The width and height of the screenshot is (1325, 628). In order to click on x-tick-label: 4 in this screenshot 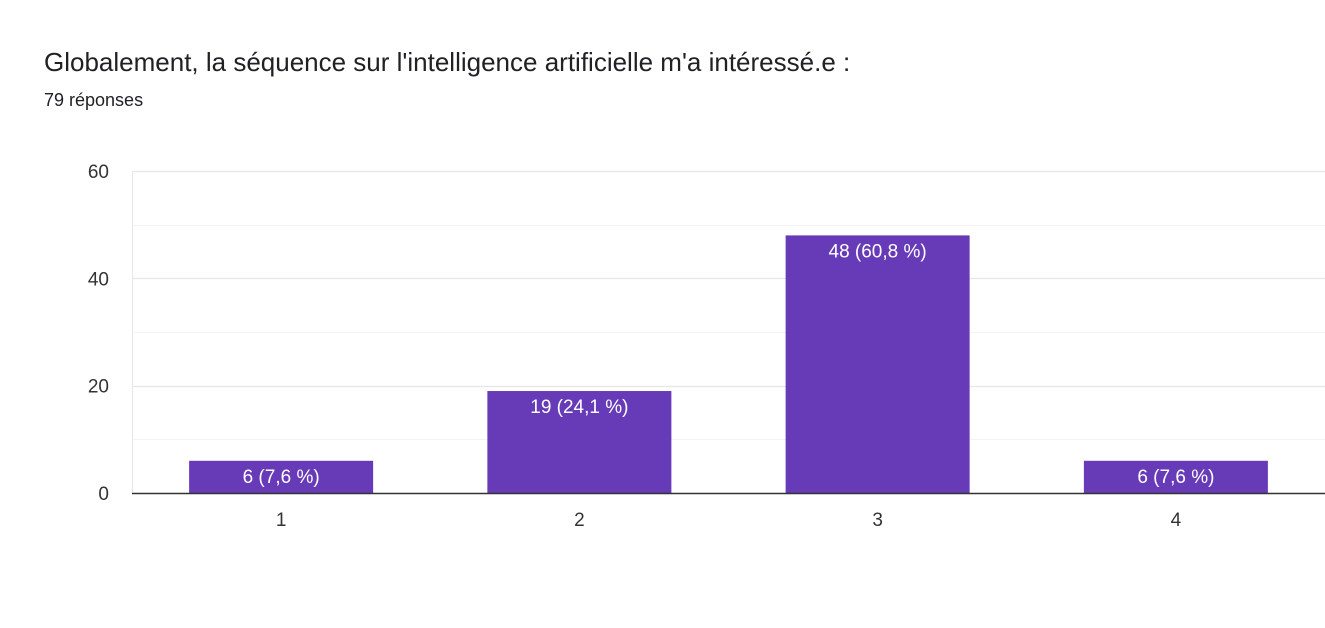, I will do `click(1176, 520)`.